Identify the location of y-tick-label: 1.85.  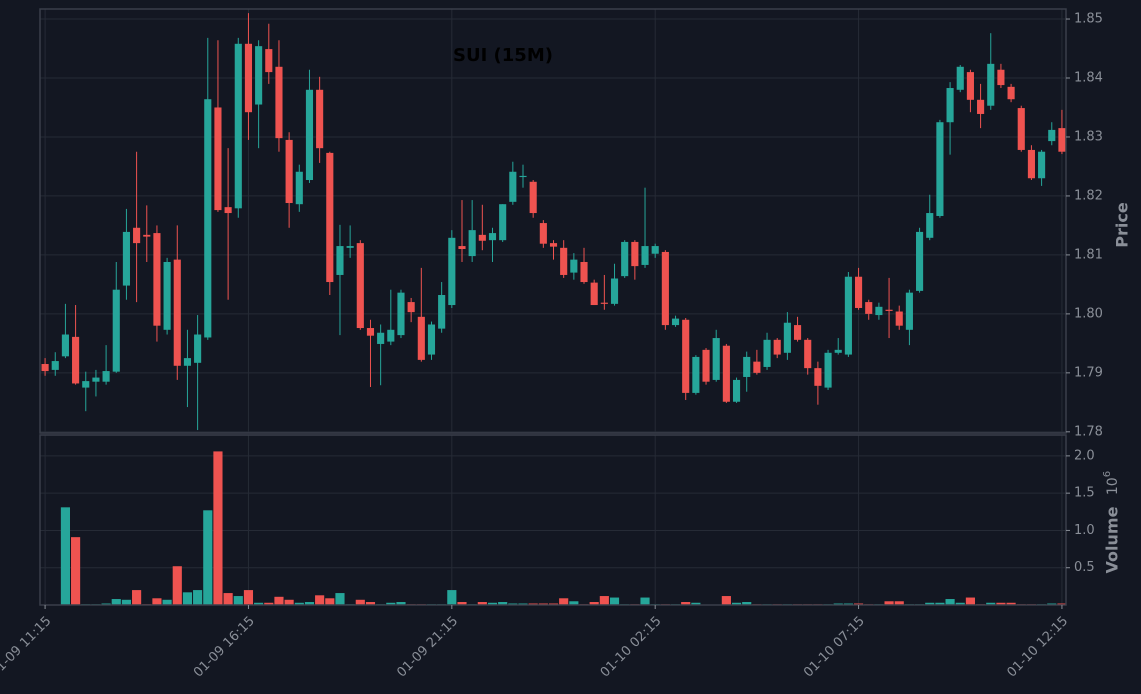
(1088, 19).